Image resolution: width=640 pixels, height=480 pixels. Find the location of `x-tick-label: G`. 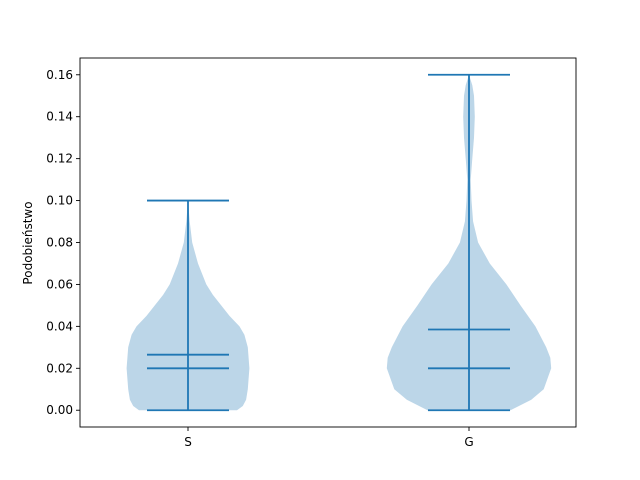

x-tick-label: G is located at coordinates (468, 442).